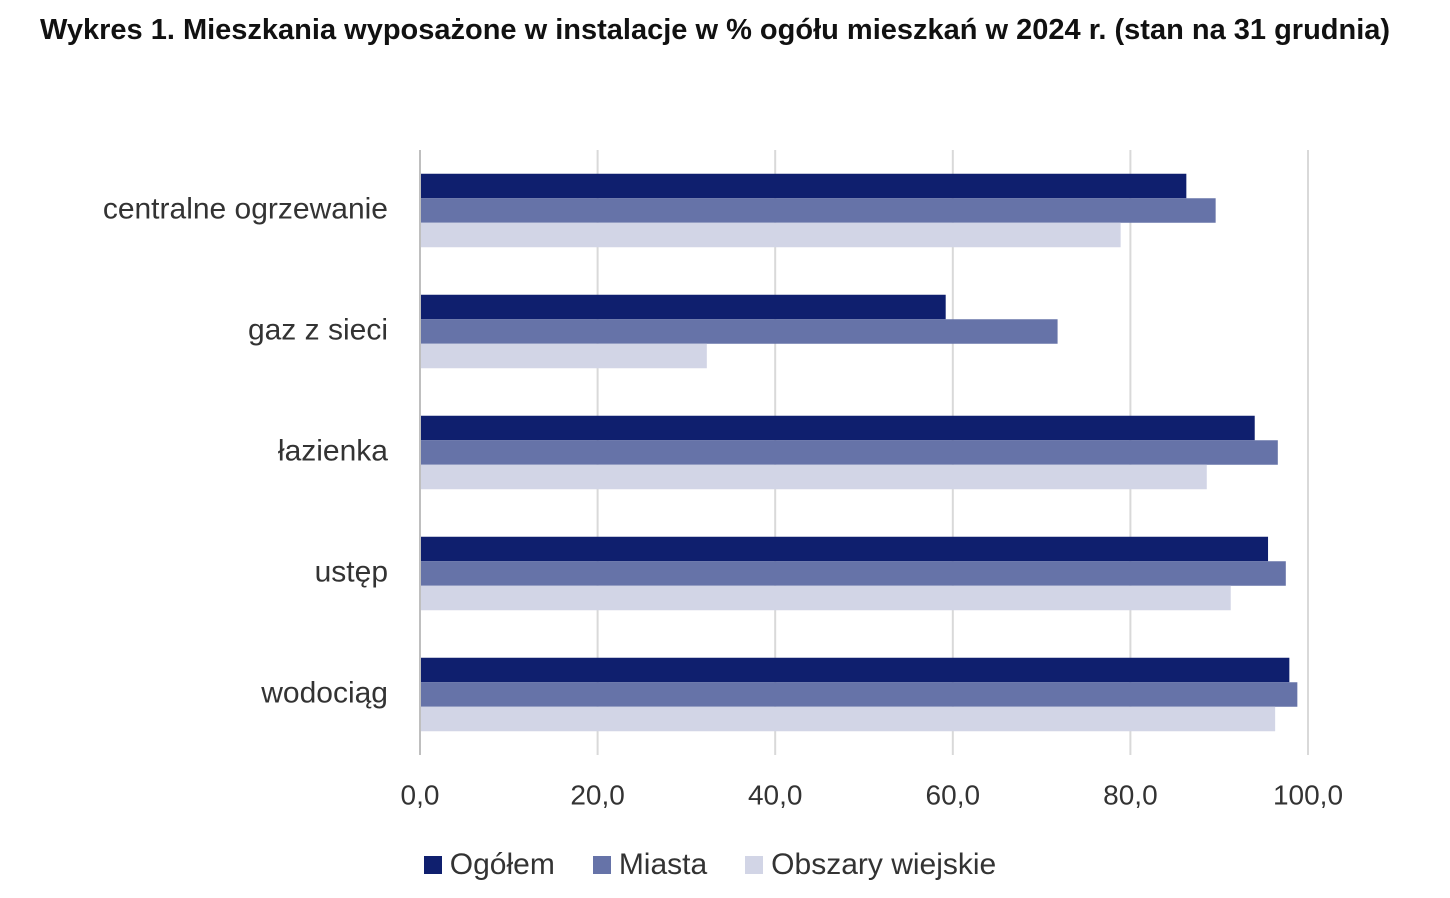  What do you see at coordinates (324, 692) in the screenshot?
I see `y-tick-label: wodociąg` at bounding box center [324, 692].